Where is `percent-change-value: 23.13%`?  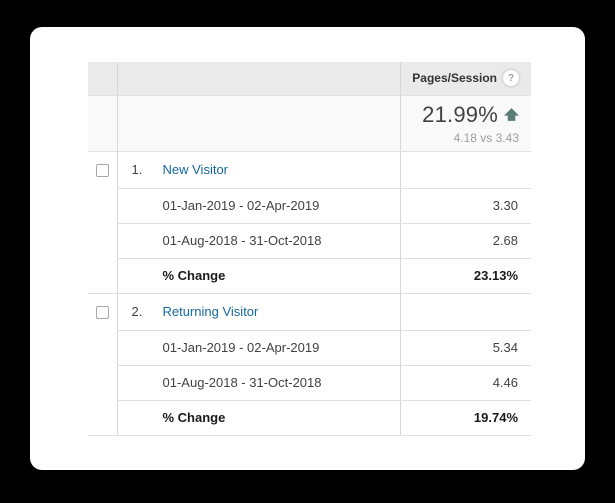
percent-change-value: 23.13% is located at coordinates (465, 276).